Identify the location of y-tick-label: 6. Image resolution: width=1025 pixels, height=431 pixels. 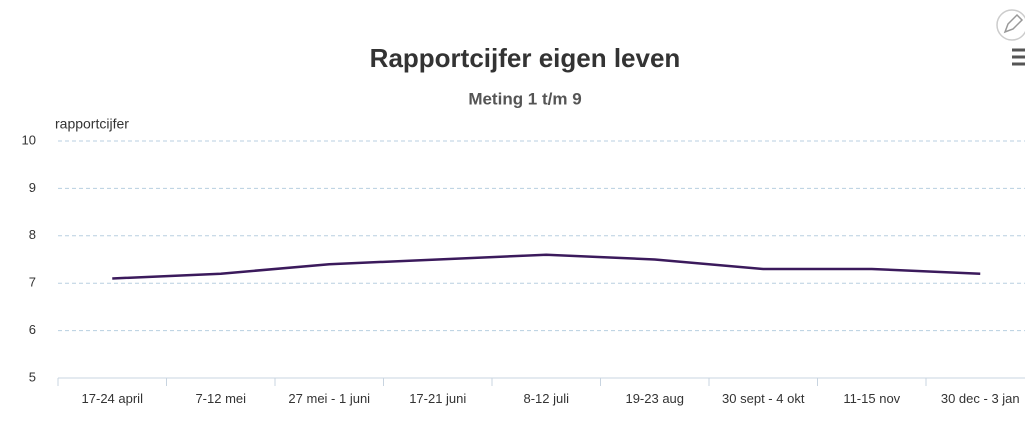
(32, 329).